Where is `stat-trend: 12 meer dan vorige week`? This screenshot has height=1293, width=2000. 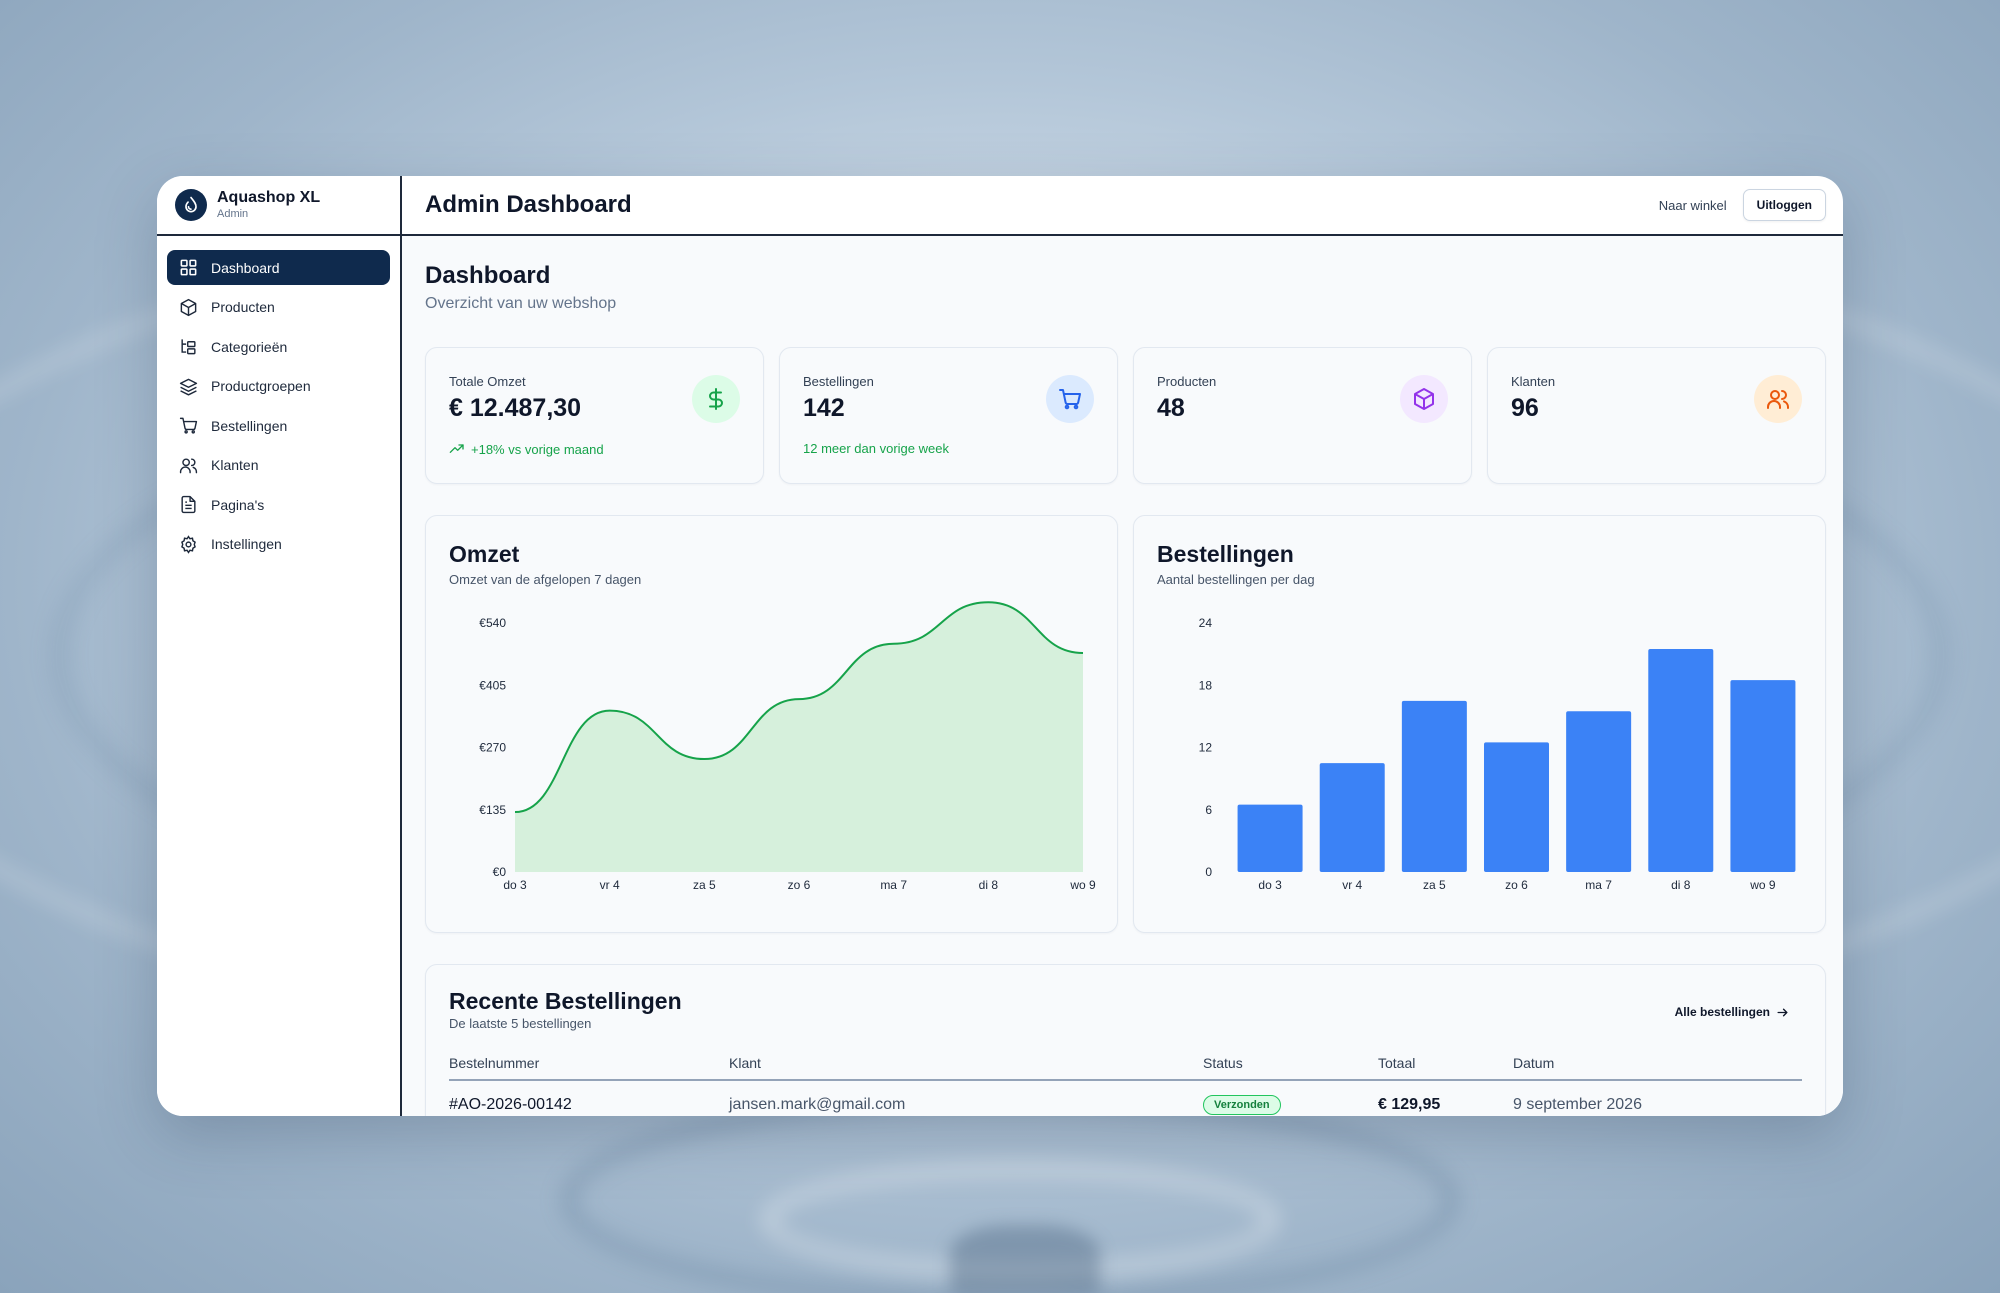
stat-trend: 12 meer dan vorige week is located at coordinates (948, 448).